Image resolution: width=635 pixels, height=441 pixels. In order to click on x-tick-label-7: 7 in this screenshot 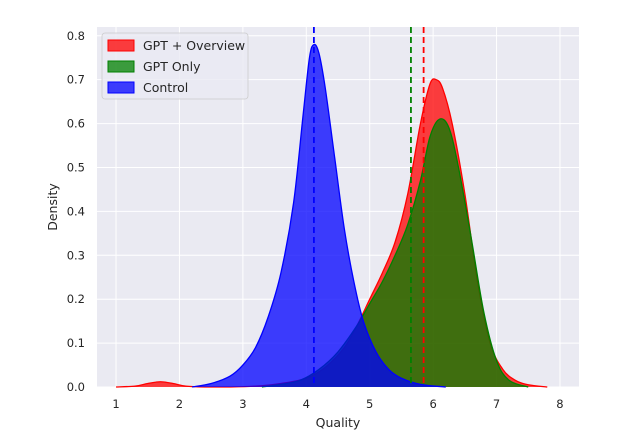, I will do `click(496, 404)`.